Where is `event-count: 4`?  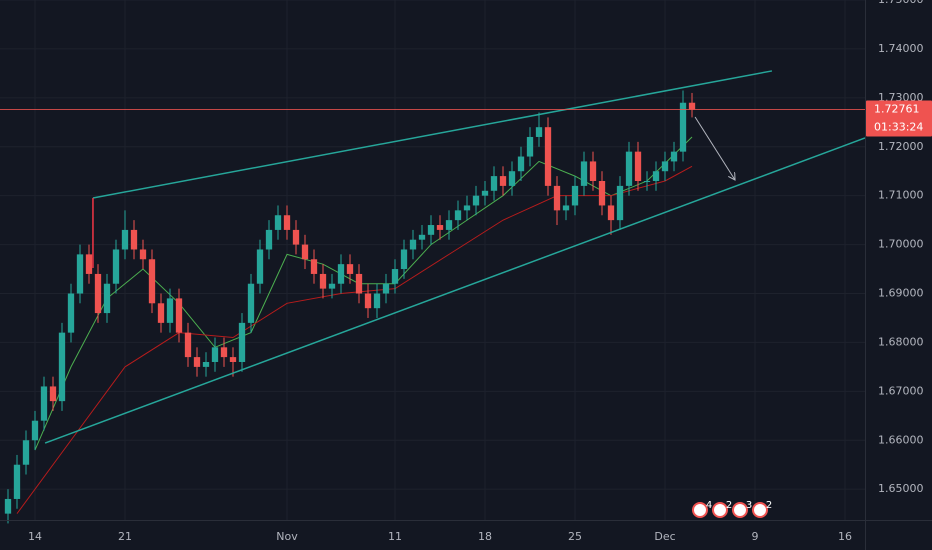
event-count: 4 is located at coordinates (709, 505).